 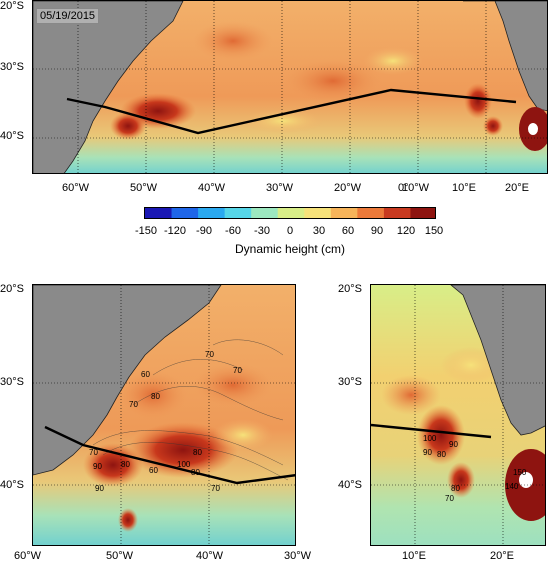 I want to click on top-lon-label: 10°W, so click(x=416, y=188).